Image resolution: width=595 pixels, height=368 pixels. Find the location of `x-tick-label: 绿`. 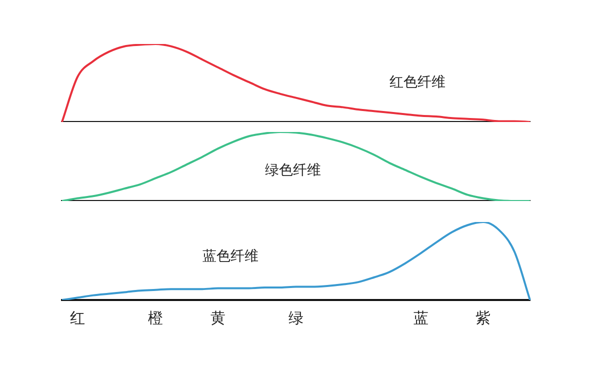

x-tick-label: 绿 is located at coordinates (296, 317).